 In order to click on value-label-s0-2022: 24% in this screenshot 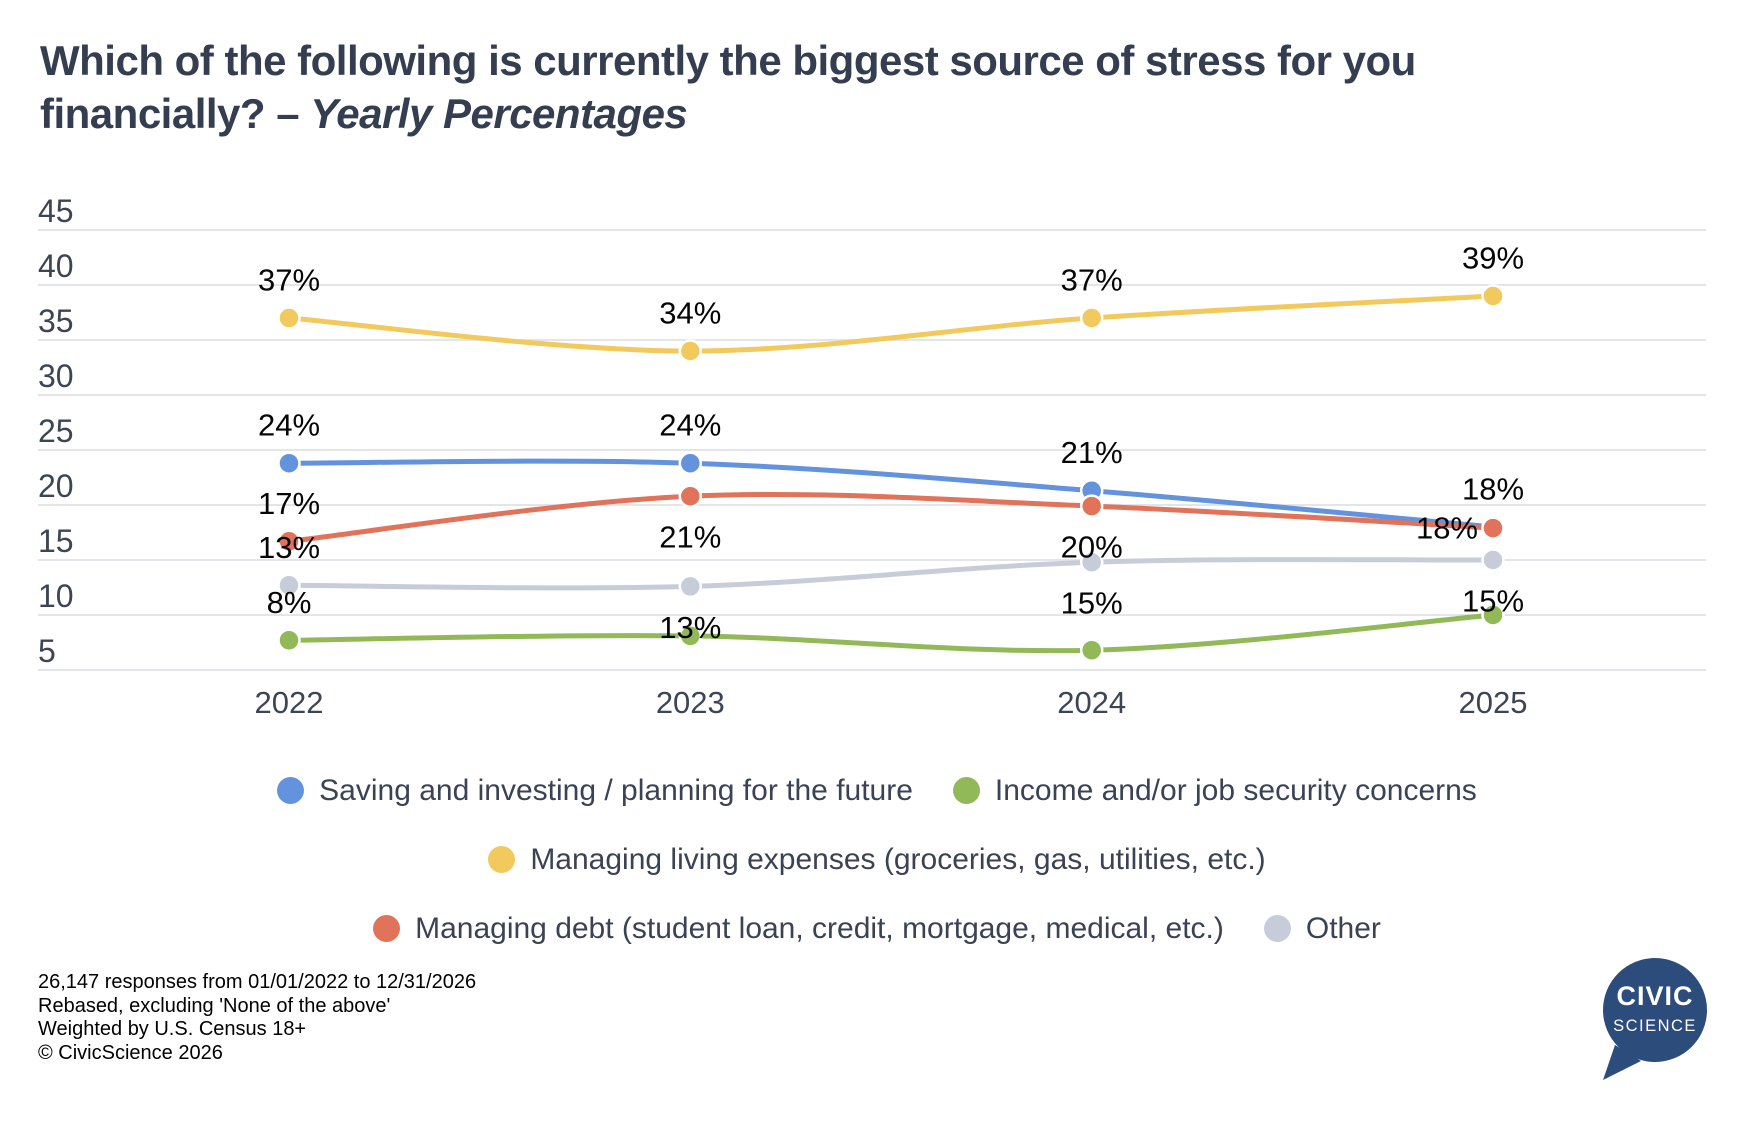, I will do `click(289, 425)`.